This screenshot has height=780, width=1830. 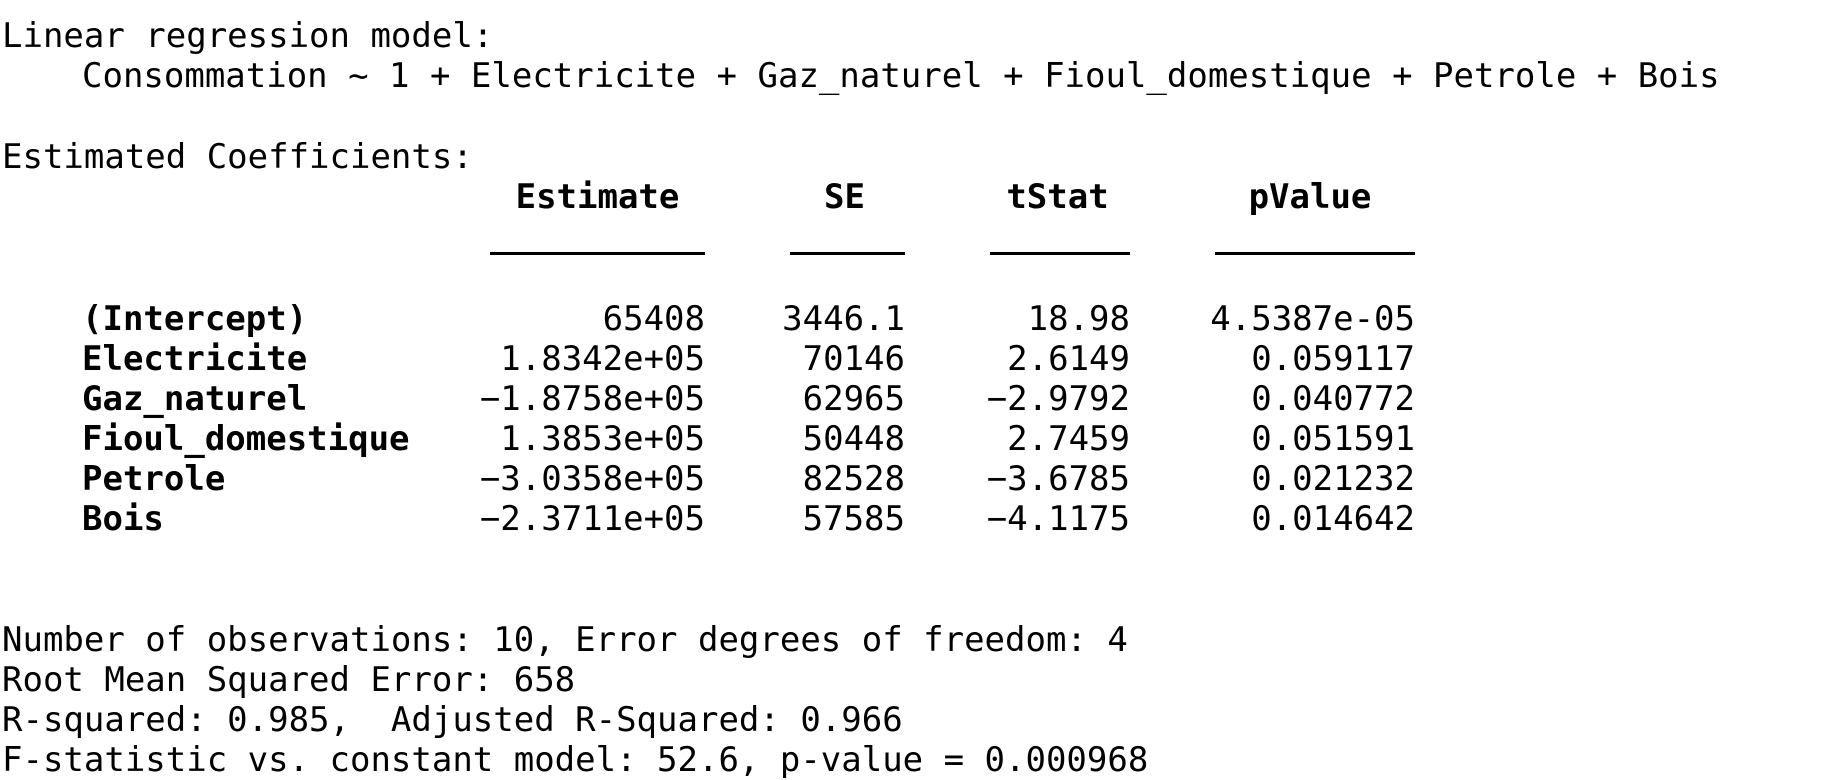 I want to click on estimate-value: −2.3711e+05, so click(x=592, y=519).